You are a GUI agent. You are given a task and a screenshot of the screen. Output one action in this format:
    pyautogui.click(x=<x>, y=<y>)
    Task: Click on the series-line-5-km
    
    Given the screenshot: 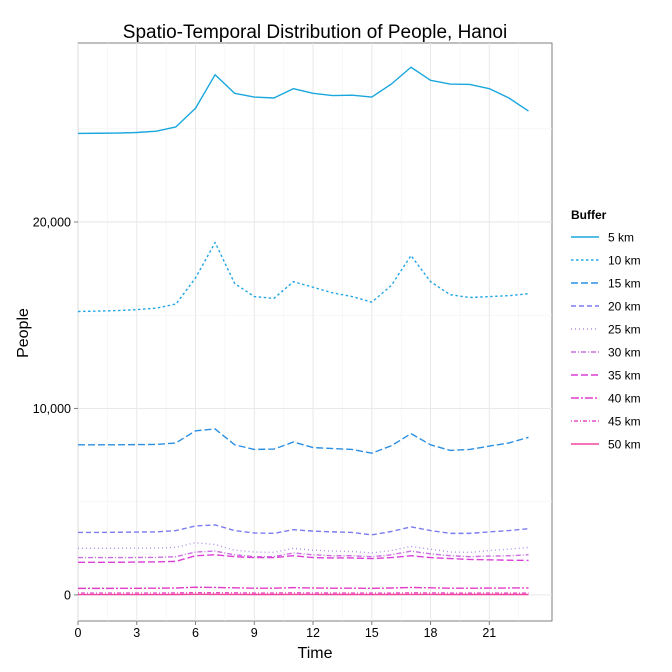 What is the action you would take?
    pyautogui.click(x=303, y=100)
    